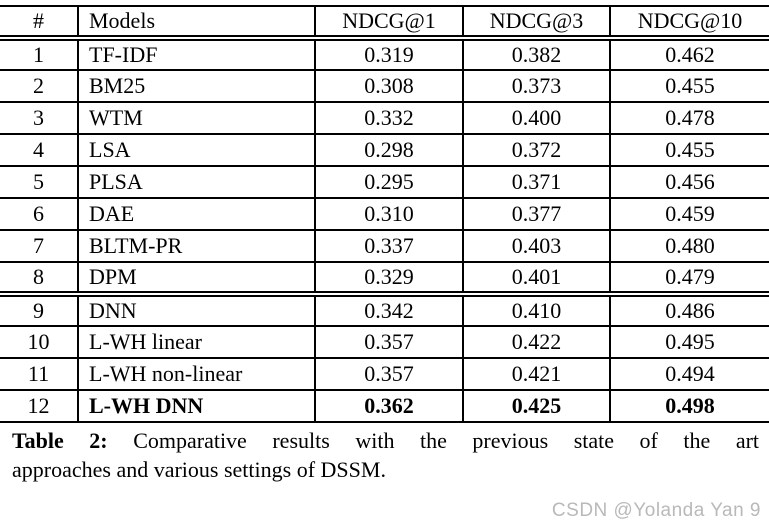  What do you see at coordinates (197, 150) in the screenshot?
I see `model-name-cell: LSA` at bounding box center [197, 150].